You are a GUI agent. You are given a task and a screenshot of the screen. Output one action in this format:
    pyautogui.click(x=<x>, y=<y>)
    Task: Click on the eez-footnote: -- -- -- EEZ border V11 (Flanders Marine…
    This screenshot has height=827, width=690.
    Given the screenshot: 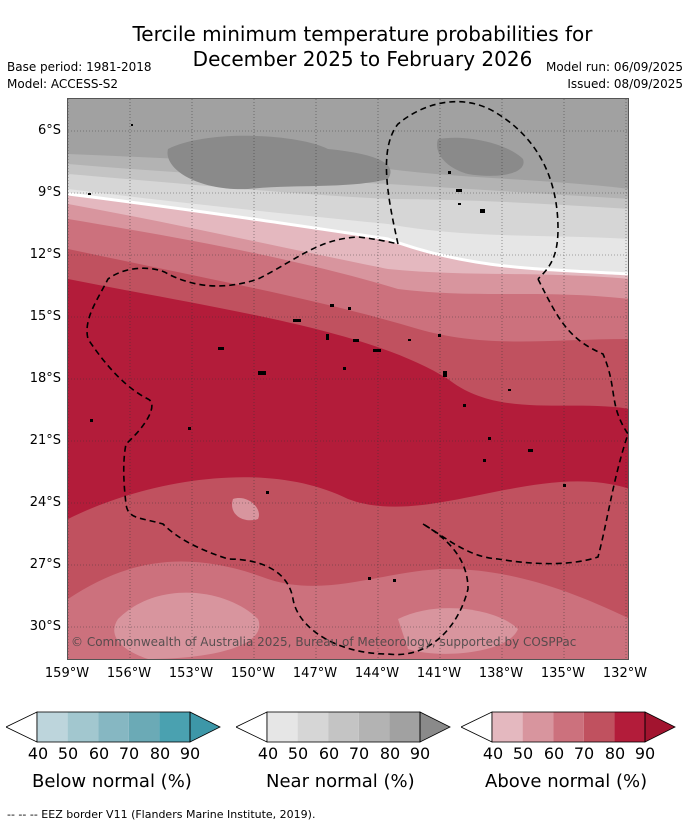 What is the action you would take?
    pyautogui.click(x=161, y=814)
    